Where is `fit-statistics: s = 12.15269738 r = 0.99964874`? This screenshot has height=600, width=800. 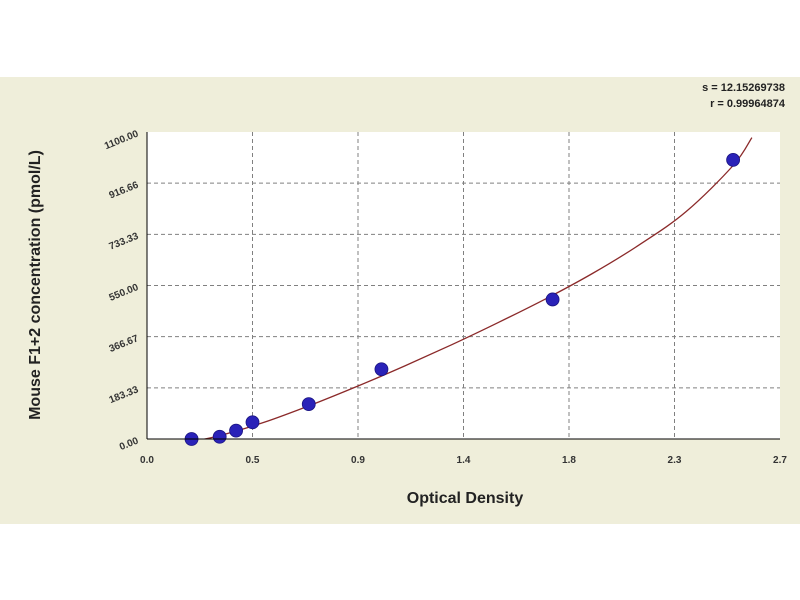
fit-statistics: s = 12.15269738 r = 0.99964874 is located at coordinates (712, 96).